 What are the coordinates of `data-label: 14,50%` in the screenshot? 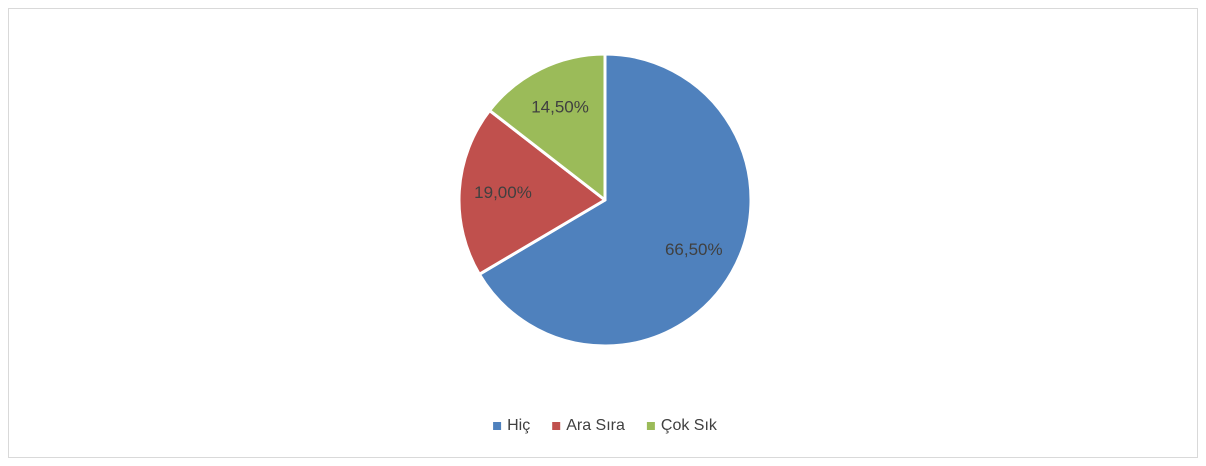 It's located at (560, 107).